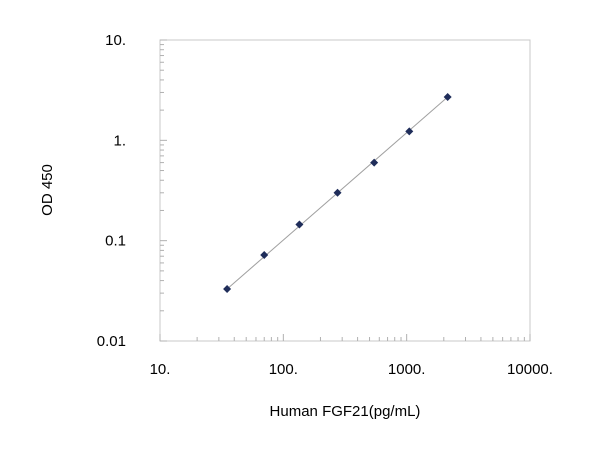 This screenshot has width=600, height=455. I want to click on y-tick-label: 10., so click(115, 40).